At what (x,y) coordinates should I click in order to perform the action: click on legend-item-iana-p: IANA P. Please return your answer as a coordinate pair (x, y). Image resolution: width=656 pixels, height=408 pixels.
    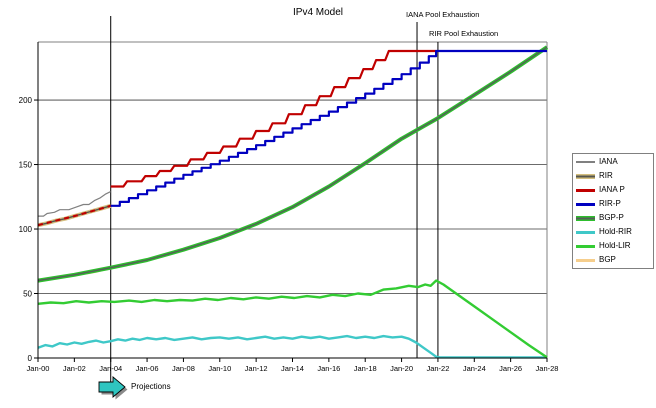
    Looking at the image, I should click on (613, 190).